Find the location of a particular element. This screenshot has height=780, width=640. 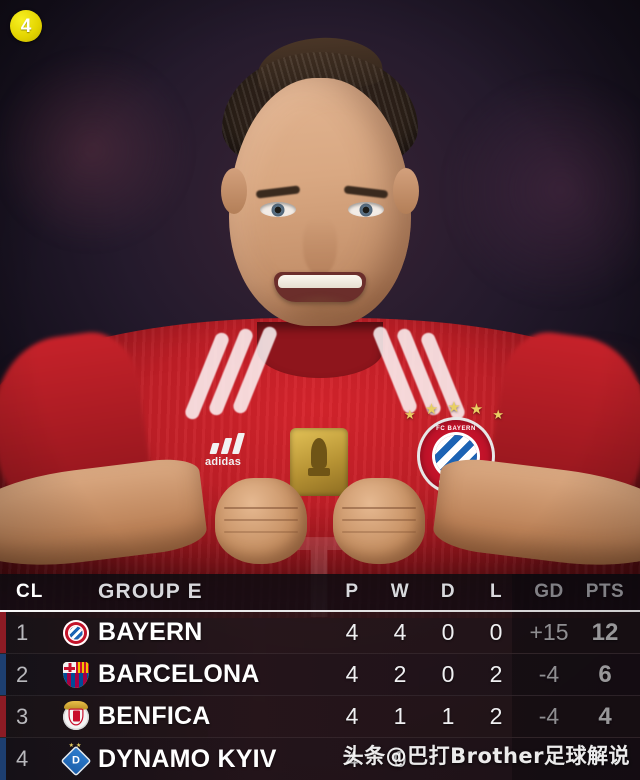

stat-points: 6 is located at coordinates (605, 674).